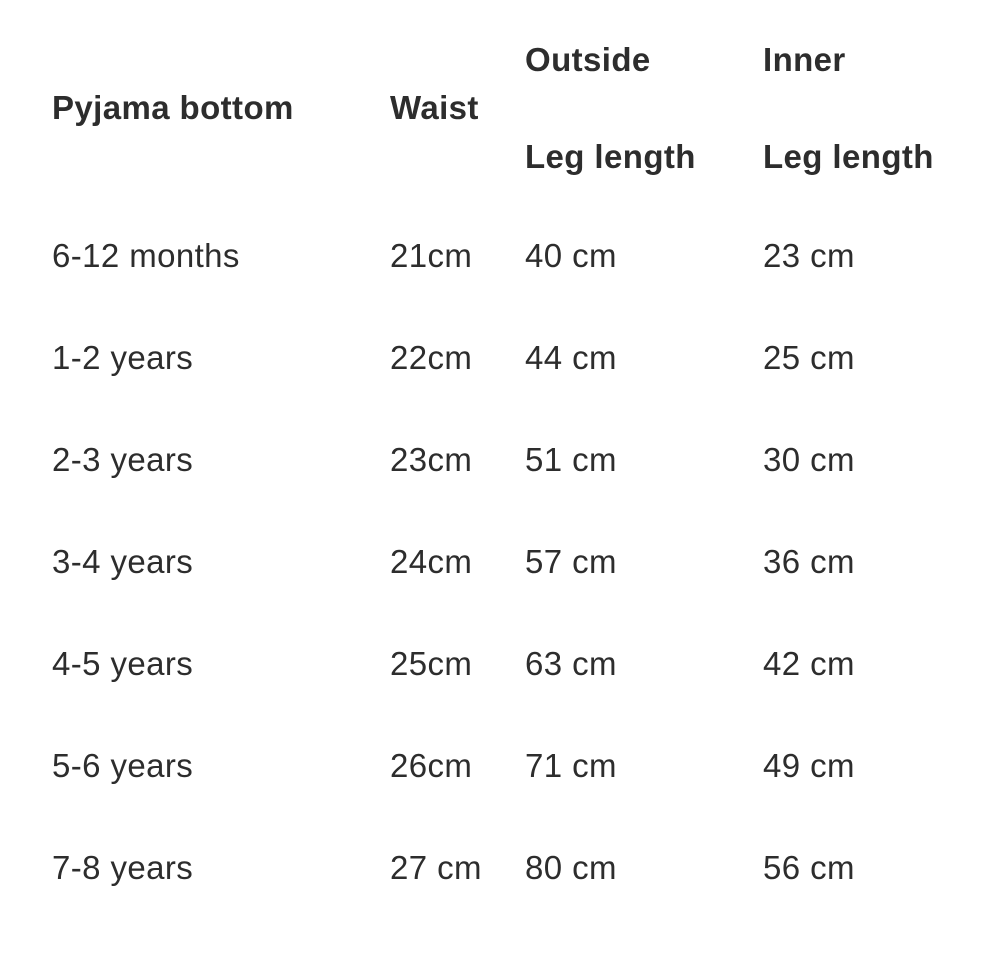 The image size is (990, 955). Describe the element at coordinates (521, 562) in the screenshot. I see `table-row: 3-4 years 24cm 57 cm 36 cm` at that location.